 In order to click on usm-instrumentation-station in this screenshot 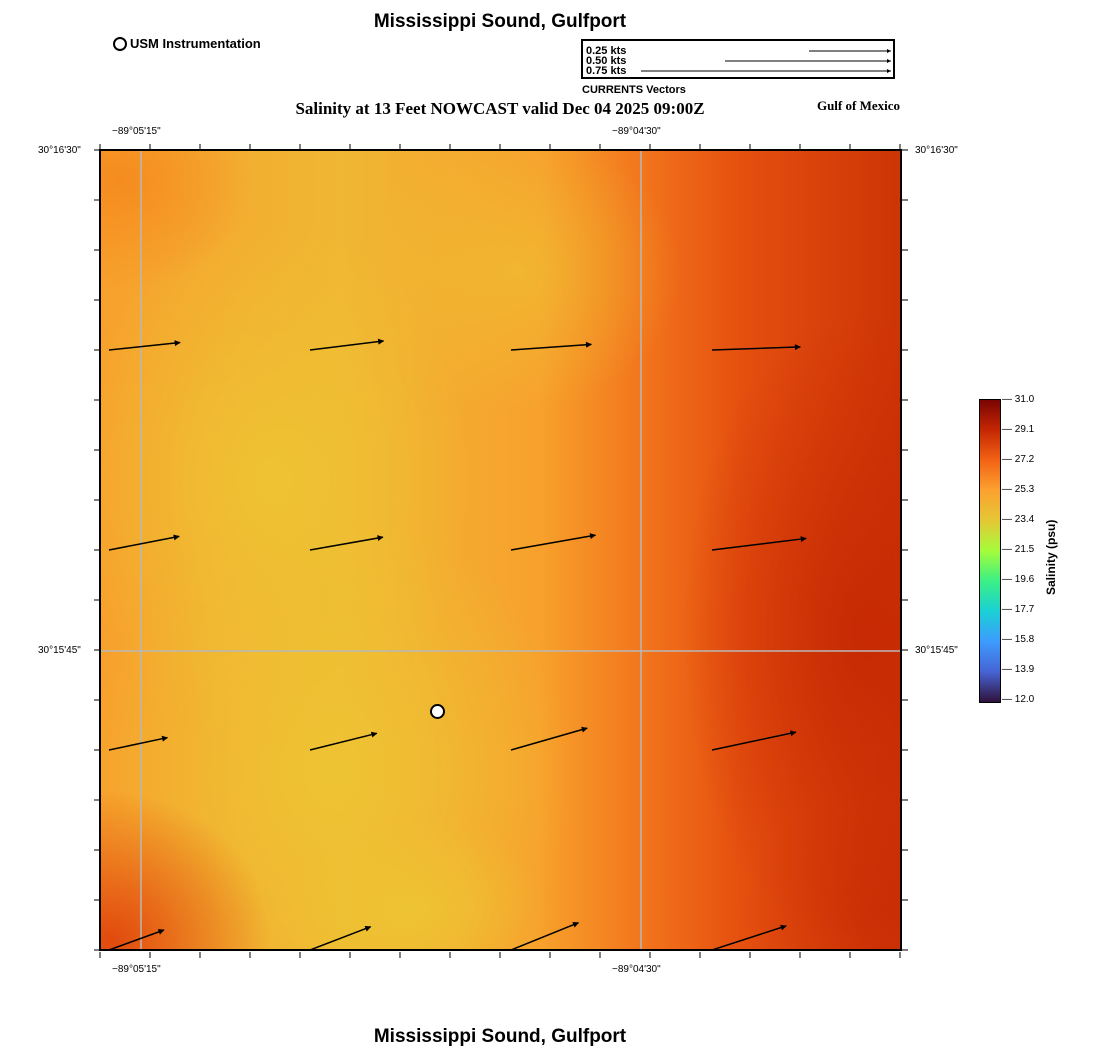, I will do `click(437, 711)`.